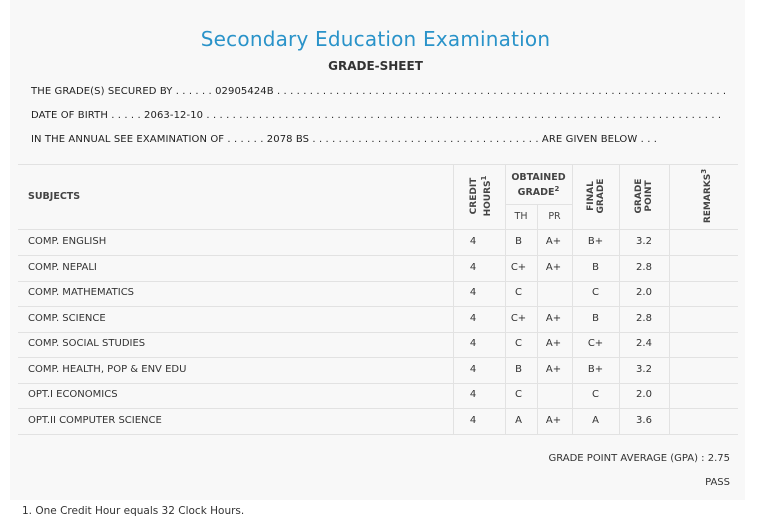 This screenshot has height=519, width=771. I want to click on subject-cell: OPT.I ECONOMICS, so click(73, 394).